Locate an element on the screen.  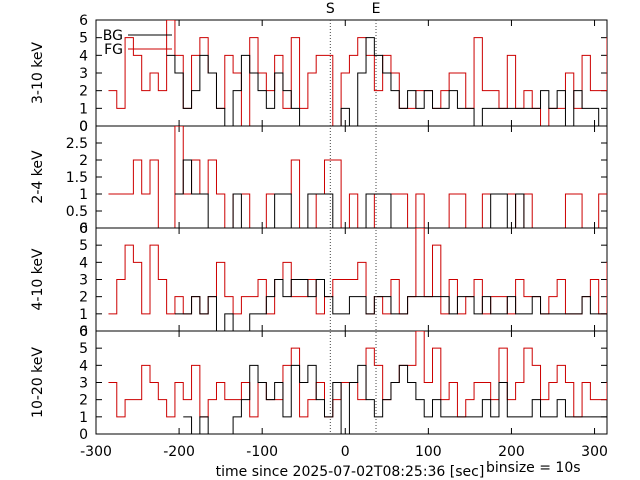
x-tick-label: -200 is located at coordinates (179, 452).